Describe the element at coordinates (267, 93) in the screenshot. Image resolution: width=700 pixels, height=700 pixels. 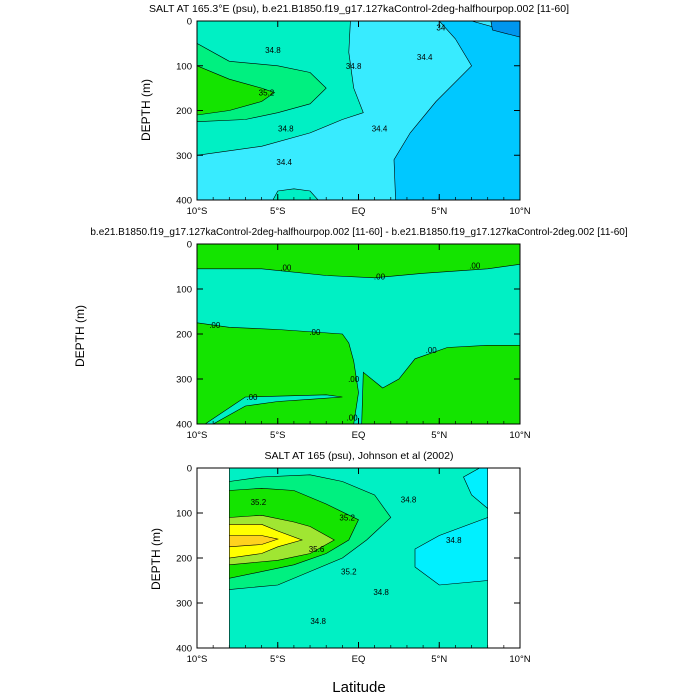
I see `panel-1-contour-label-1: 35.2` at that location.